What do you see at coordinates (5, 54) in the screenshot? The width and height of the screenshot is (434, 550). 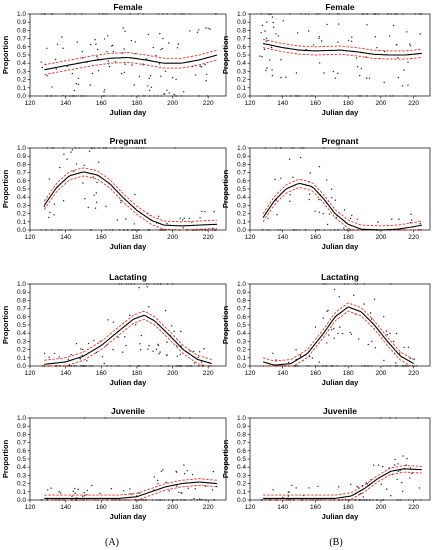 I see `y-axis-label: Proportion` at bounding box center [5, 54].